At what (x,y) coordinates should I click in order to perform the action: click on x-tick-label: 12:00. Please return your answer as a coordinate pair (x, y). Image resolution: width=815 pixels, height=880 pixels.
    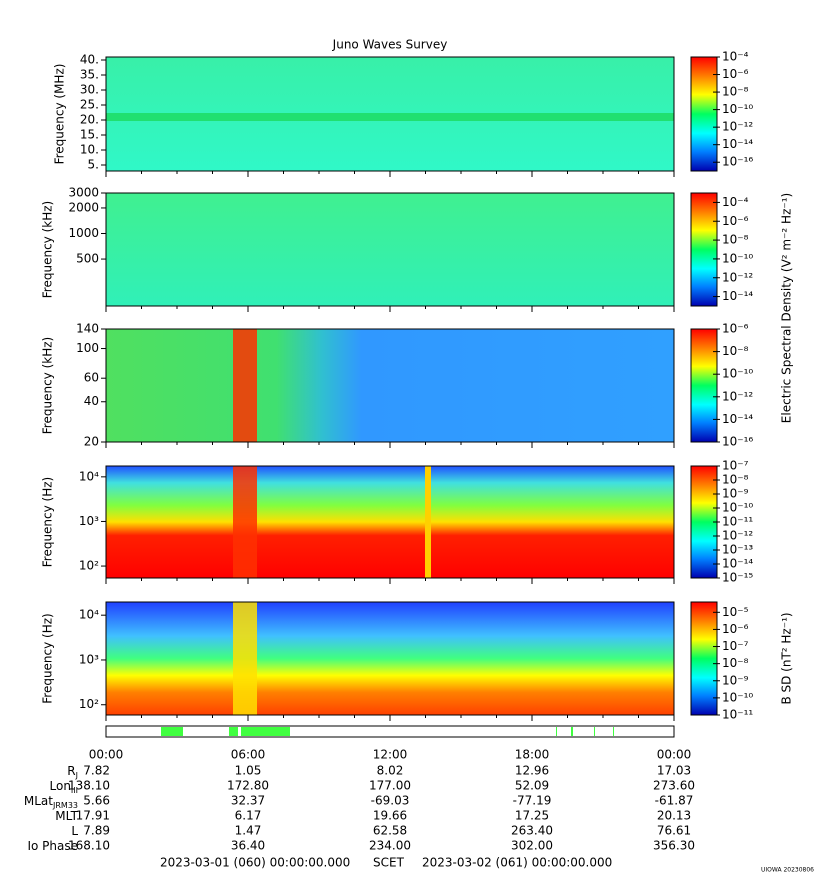
    Looking at the image, I should click on (390, 755).